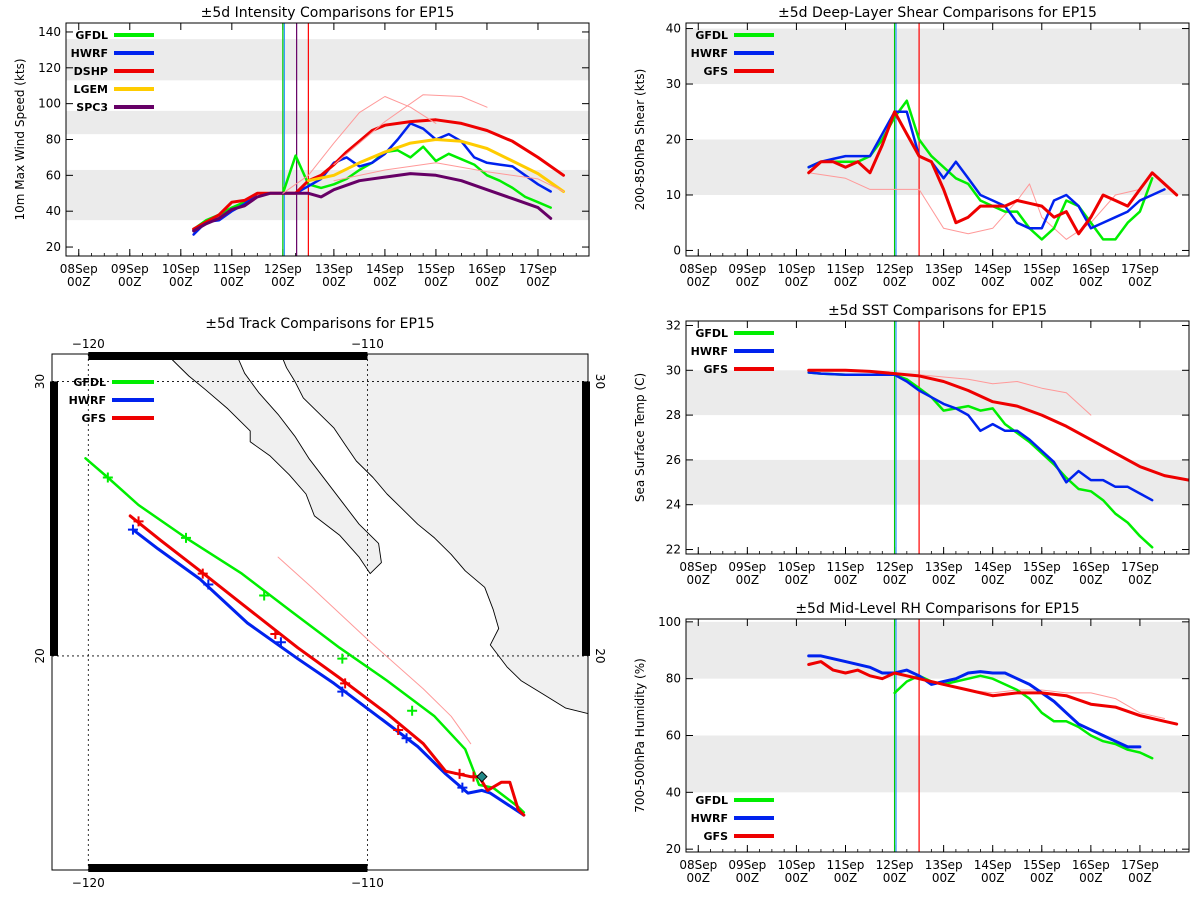 The image size is (1200, 900). Describe the element at coordinates (669, 622) in the screenshot. I see `rh-ytick-label-100: 100` at that location.